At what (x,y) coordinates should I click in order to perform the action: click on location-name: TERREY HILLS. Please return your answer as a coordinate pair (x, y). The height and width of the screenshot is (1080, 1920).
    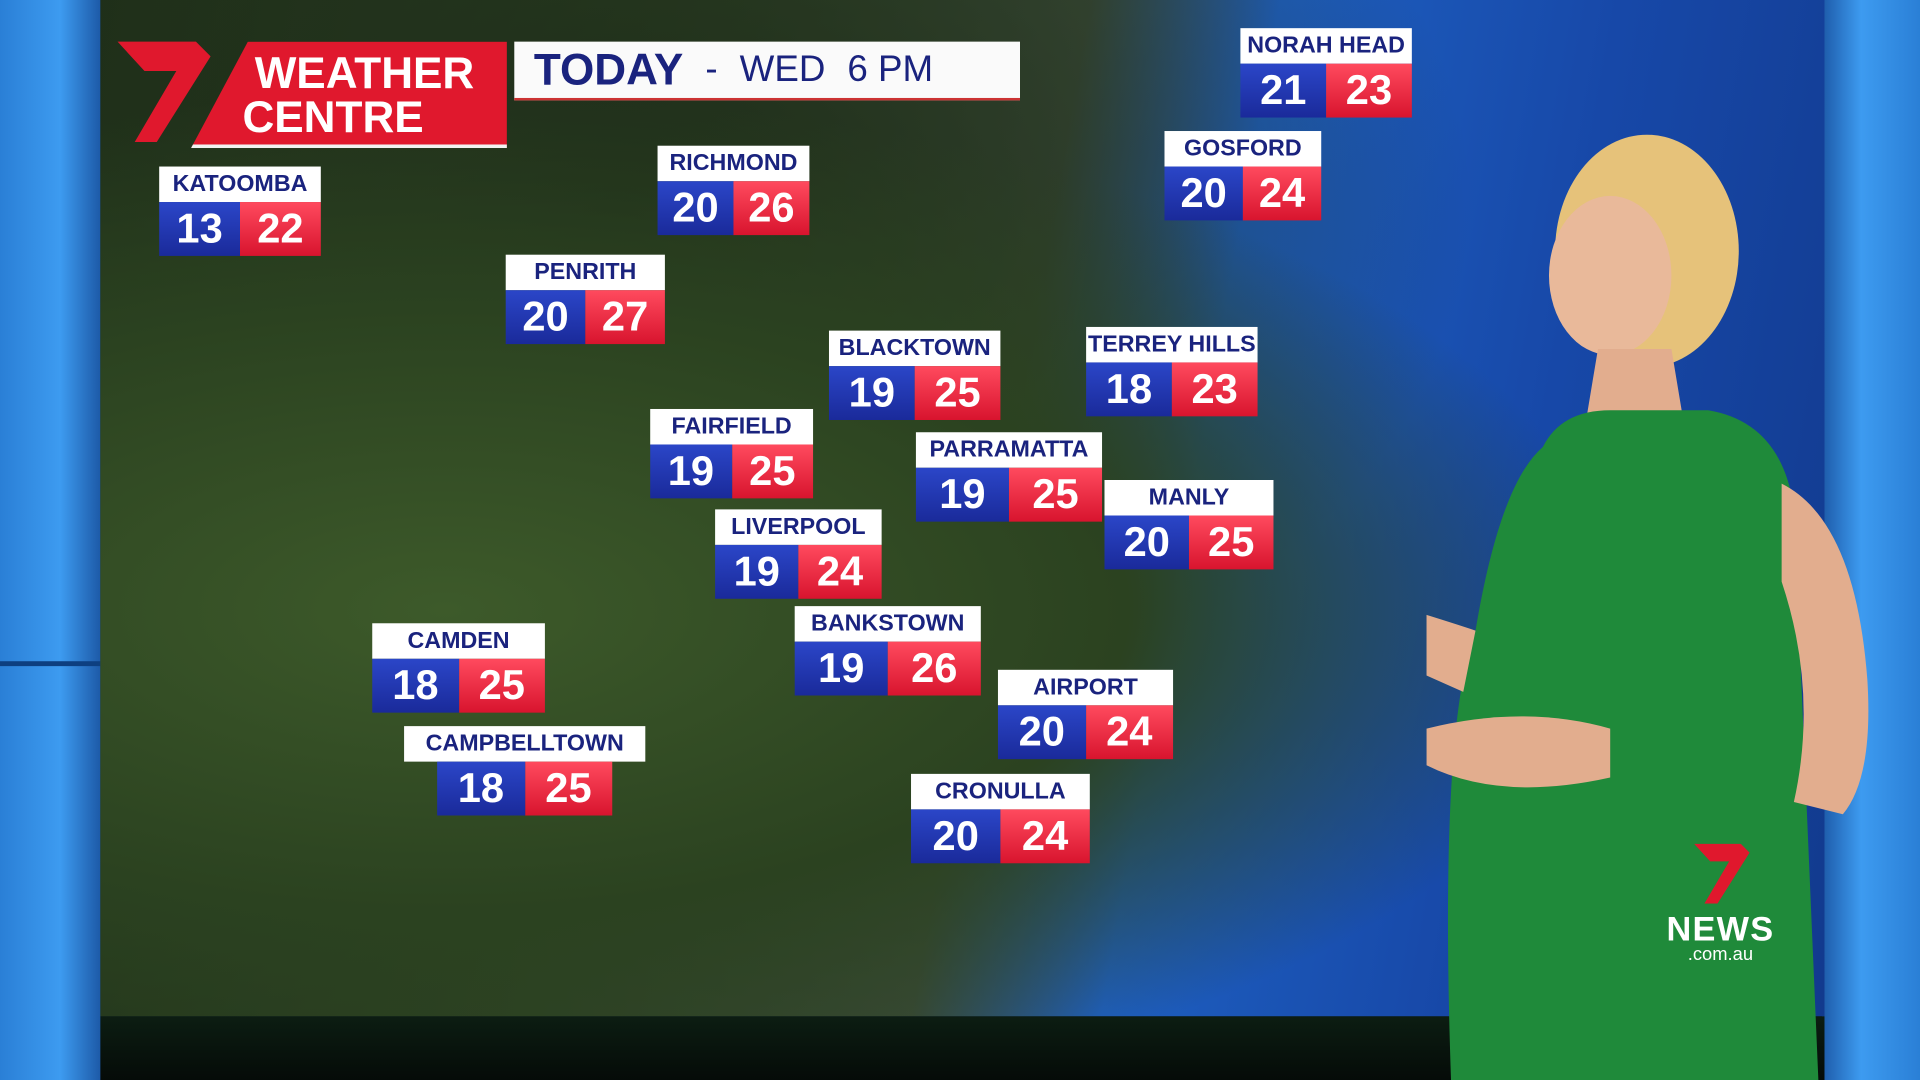
    Looking at the image, I should click on (1172, 344).